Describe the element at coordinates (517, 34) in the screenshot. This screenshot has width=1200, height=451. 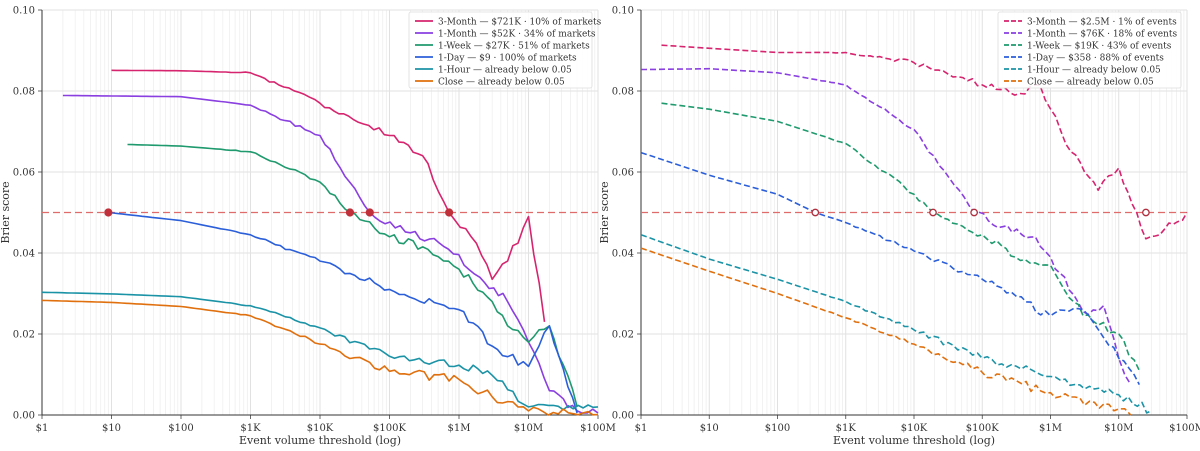
I see `legend-label: 1-Month — $52K · 34% of markets` at that location.